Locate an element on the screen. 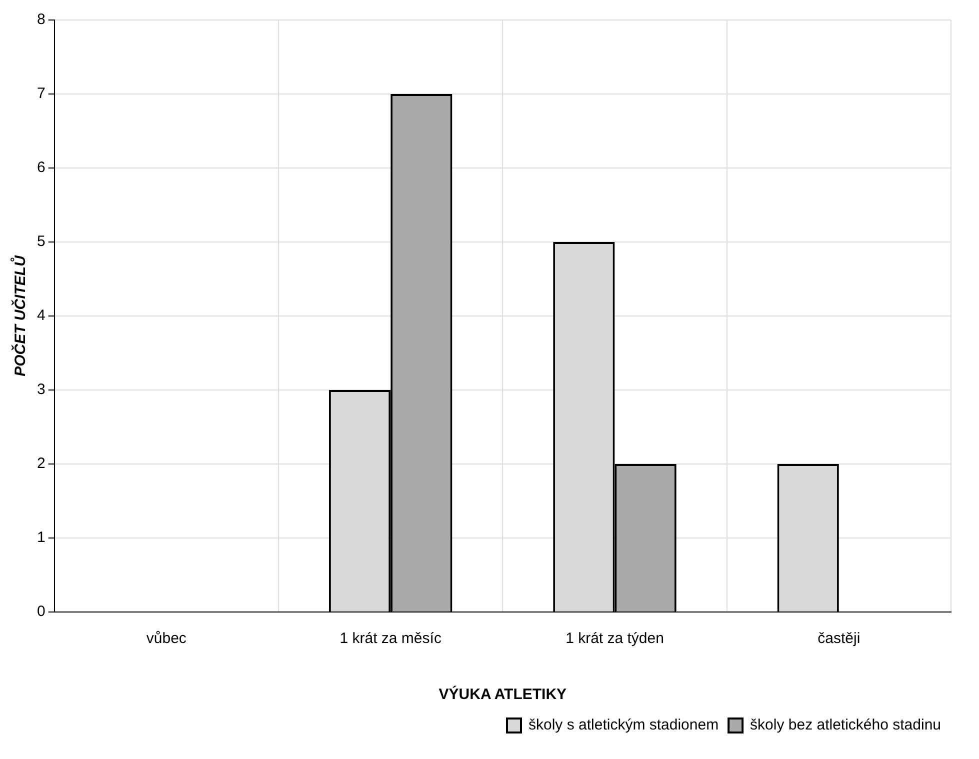 The height and width of the screenshot is (759, 979). x-tick-label: 1 krát za měsíc is located at coordinates (391, 639).